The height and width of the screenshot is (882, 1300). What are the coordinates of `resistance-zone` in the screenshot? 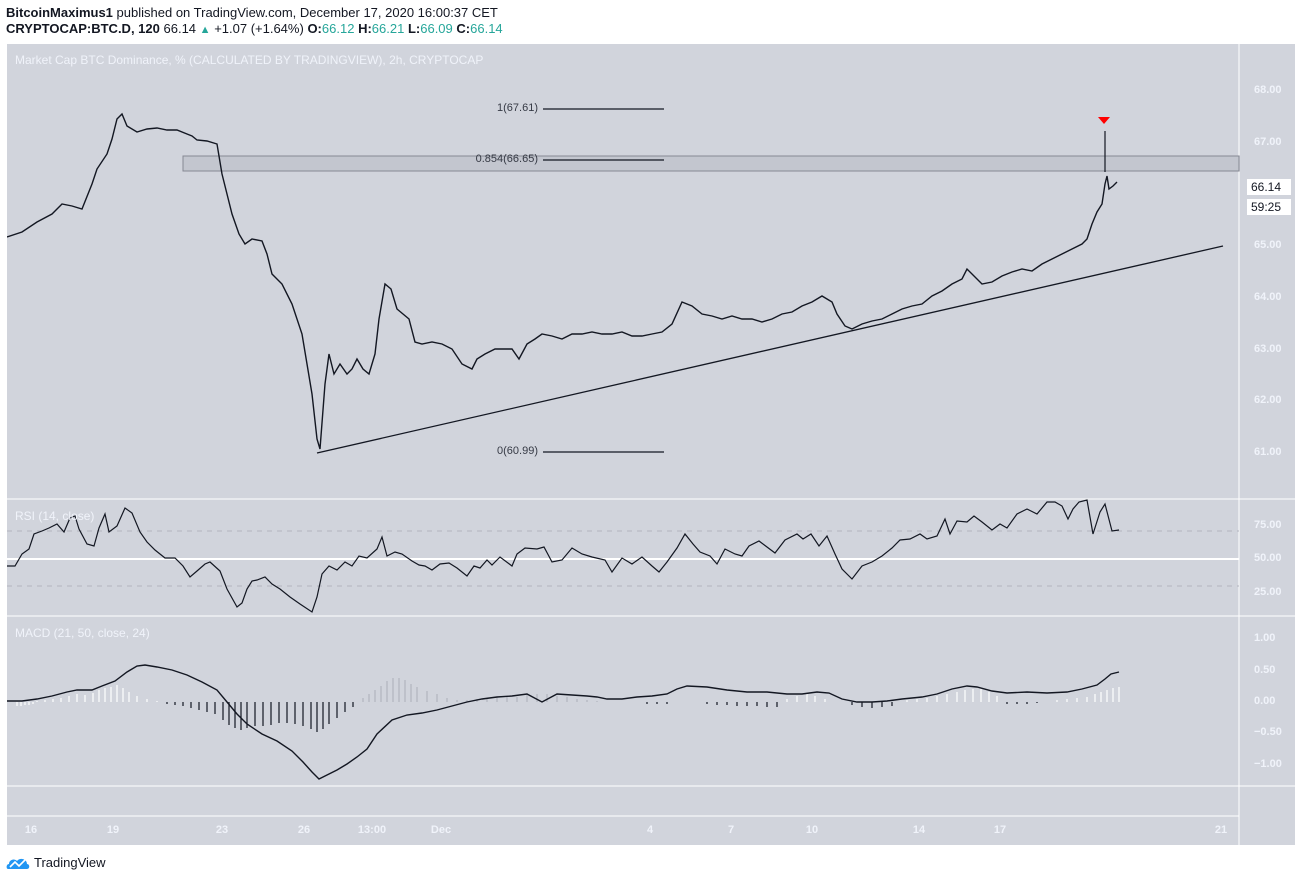 It's located at (711, 163).